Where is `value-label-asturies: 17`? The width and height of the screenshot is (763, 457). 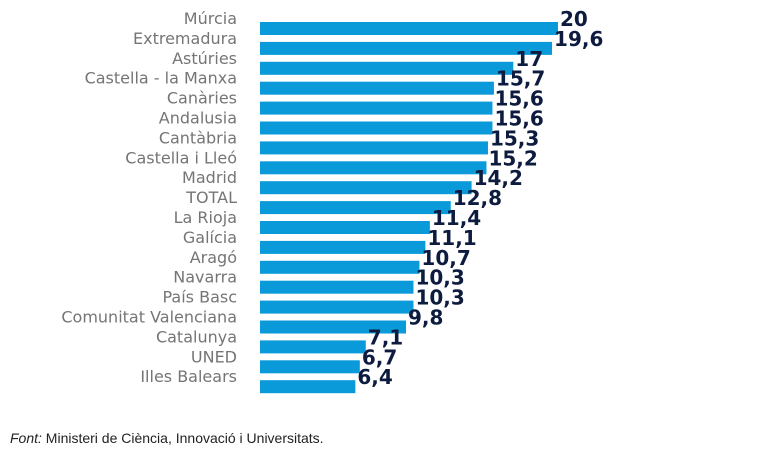
value-label-asturies: 17 is located at coordinates (529, 59).